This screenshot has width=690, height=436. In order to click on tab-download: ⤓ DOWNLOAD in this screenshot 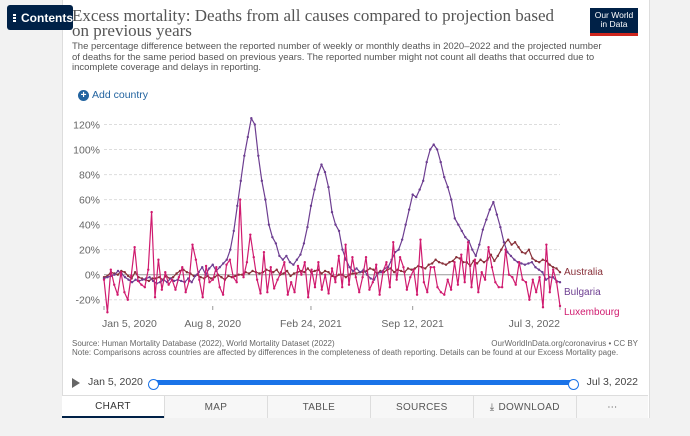, I will do `click(524, 407)`.